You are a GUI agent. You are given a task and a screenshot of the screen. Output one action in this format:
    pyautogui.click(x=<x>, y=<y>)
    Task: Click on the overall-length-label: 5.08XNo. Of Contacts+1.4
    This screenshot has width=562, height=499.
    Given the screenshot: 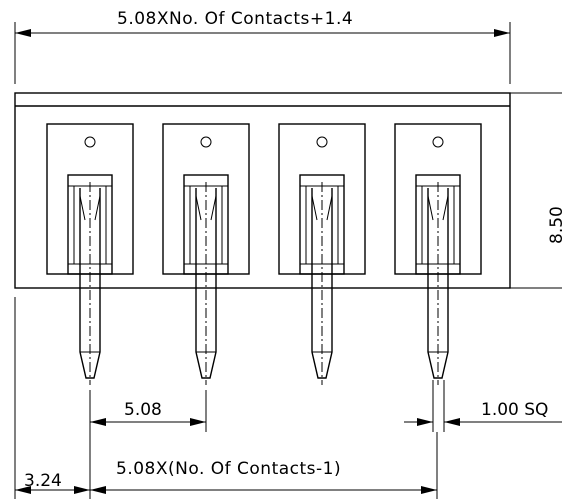 What is the action you would take?
    pyautogui.click(x=235, y=19)
    